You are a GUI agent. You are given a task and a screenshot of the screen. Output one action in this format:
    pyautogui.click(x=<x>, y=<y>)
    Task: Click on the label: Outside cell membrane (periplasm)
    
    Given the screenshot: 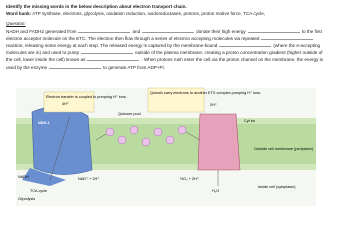 What is the action you would take?
    pyautogui.click(x=284, y=149)
    